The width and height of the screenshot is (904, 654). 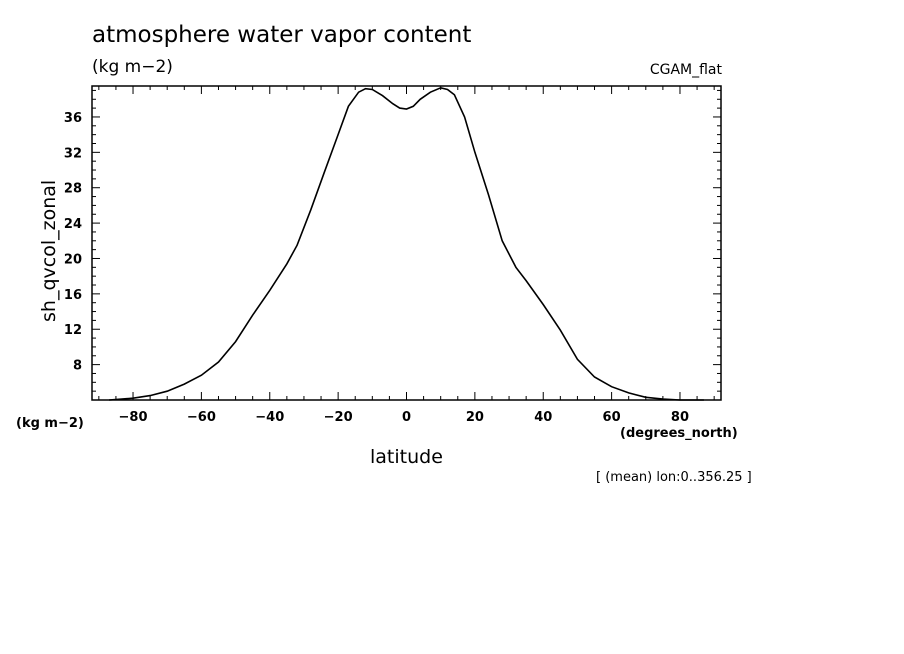 I want to click on x-tick-label: 60, so click(x=612, y=417).